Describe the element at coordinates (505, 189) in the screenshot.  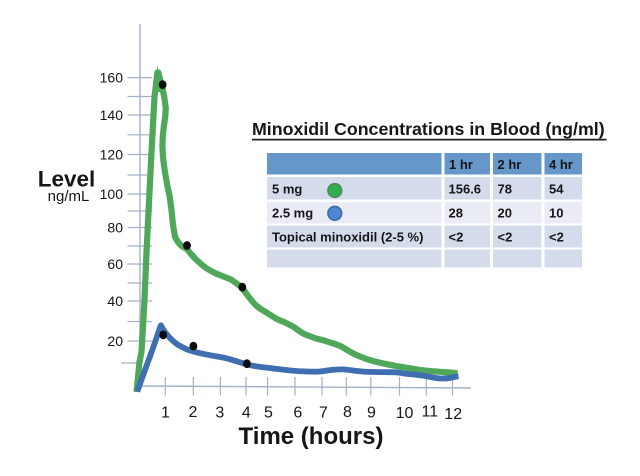
I see `svg-text: 78` at that location.